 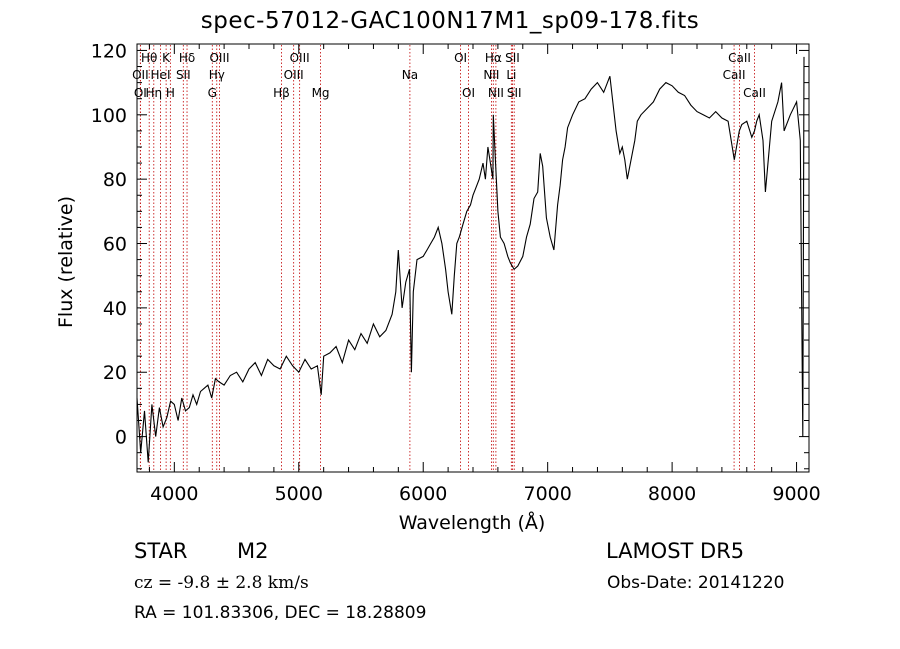 I want to click on line-label: K, so click(x=166, y=58).